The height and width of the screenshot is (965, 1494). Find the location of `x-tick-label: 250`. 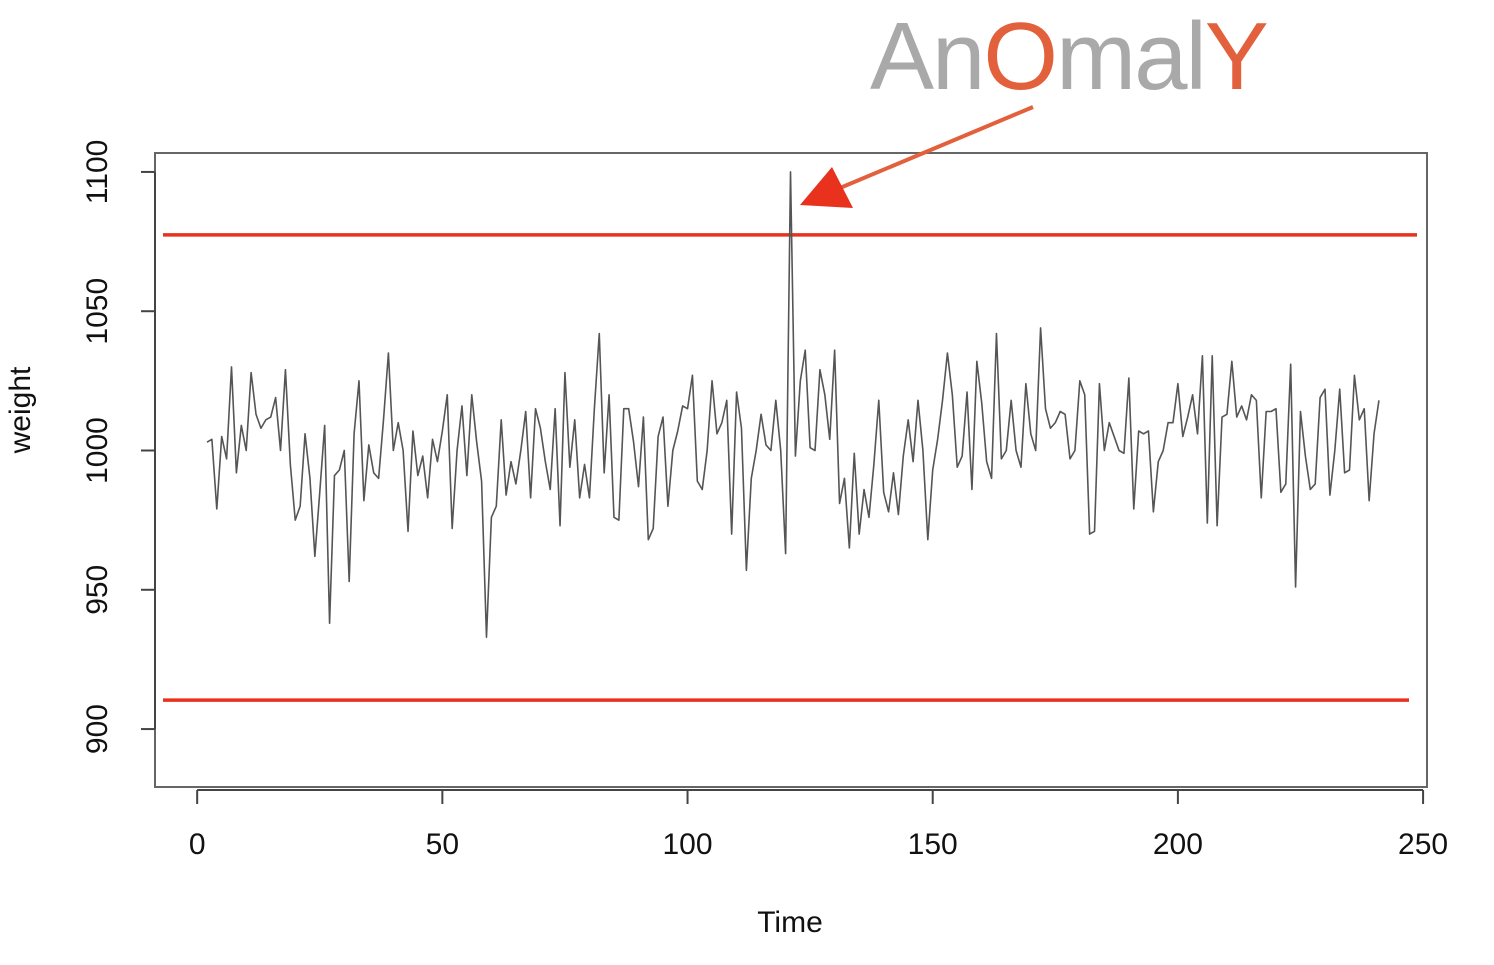

x-tick-label: 250 is located at coordinates (1423, 844).